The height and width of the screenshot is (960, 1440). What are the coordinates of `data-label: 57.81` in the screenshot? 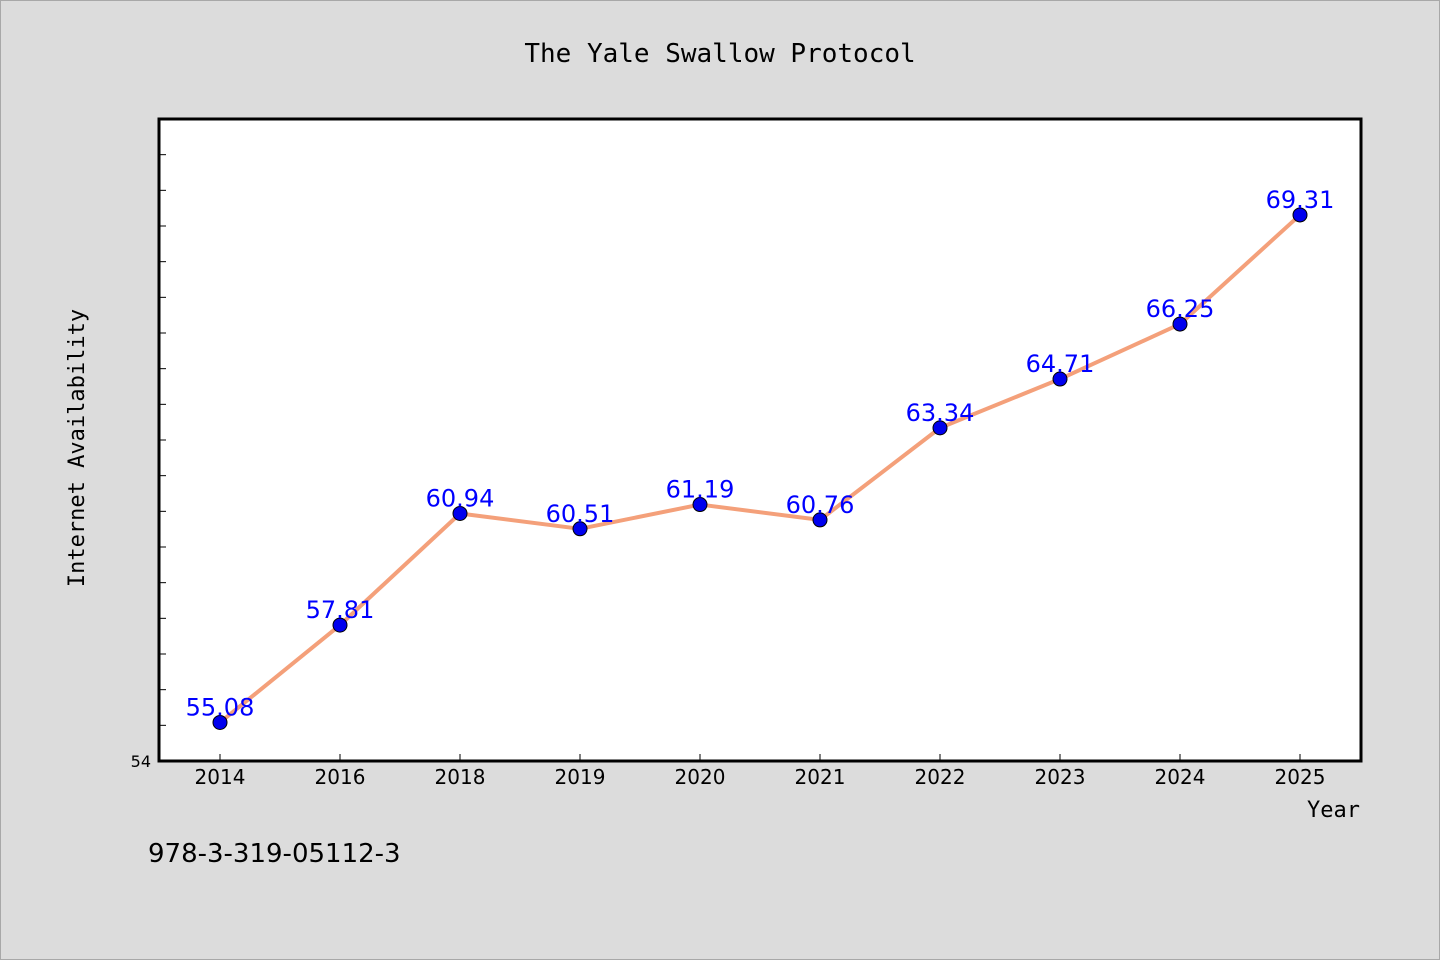 It's located at (340, 610).